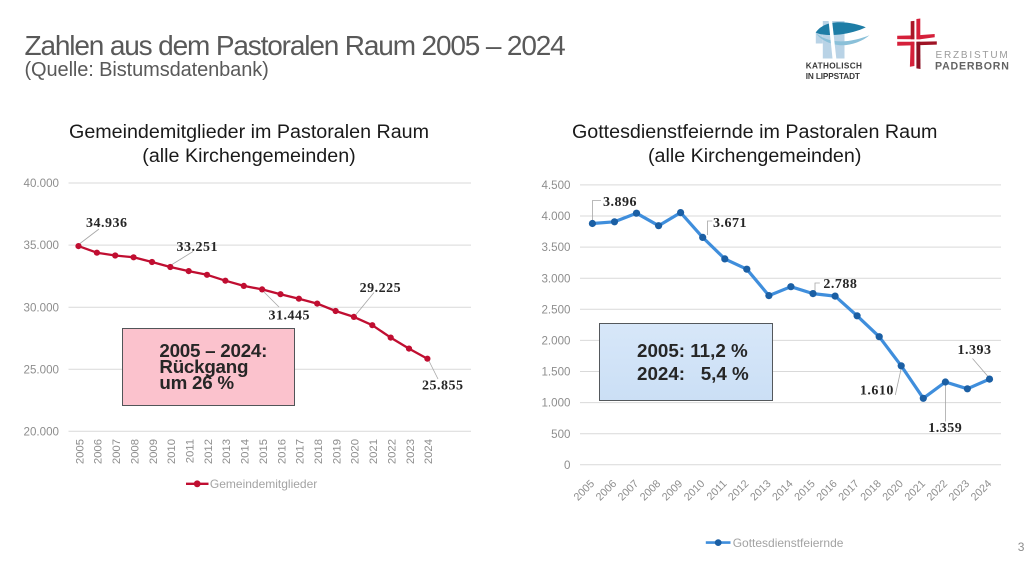 Image resolution: width=1024 pixels, height=576 pixels. What do you see at coordinates (560, 434) in the screenshot?
I see `svg-text: 500` at bounding box center [560, 434].